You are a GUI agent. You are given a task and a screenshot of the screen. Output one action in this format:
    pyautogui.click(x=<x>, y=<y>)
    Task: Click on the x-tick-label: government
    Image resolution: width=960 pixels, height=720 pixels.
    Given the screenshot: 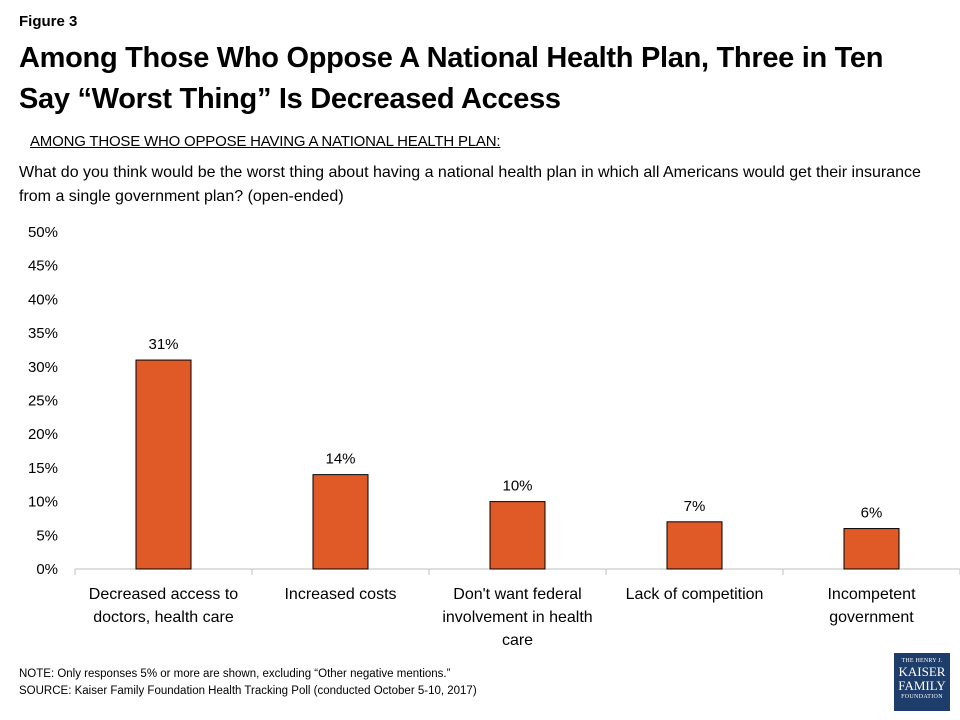 What is the action you would take?
    pyautogui.click(x=871, y=617)
    